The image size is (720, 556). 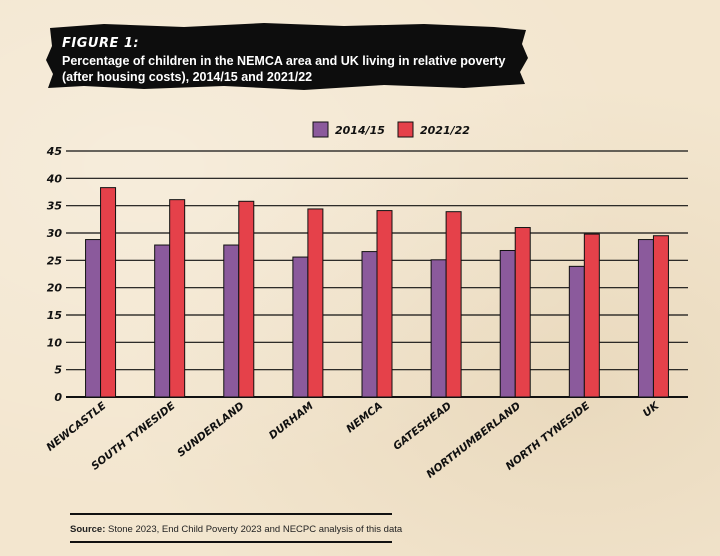 What do you see at coordinates (162, 321) in the screenshot?
I see `bar-2014-15-south-tyneside` at bounding box center [162, 321].